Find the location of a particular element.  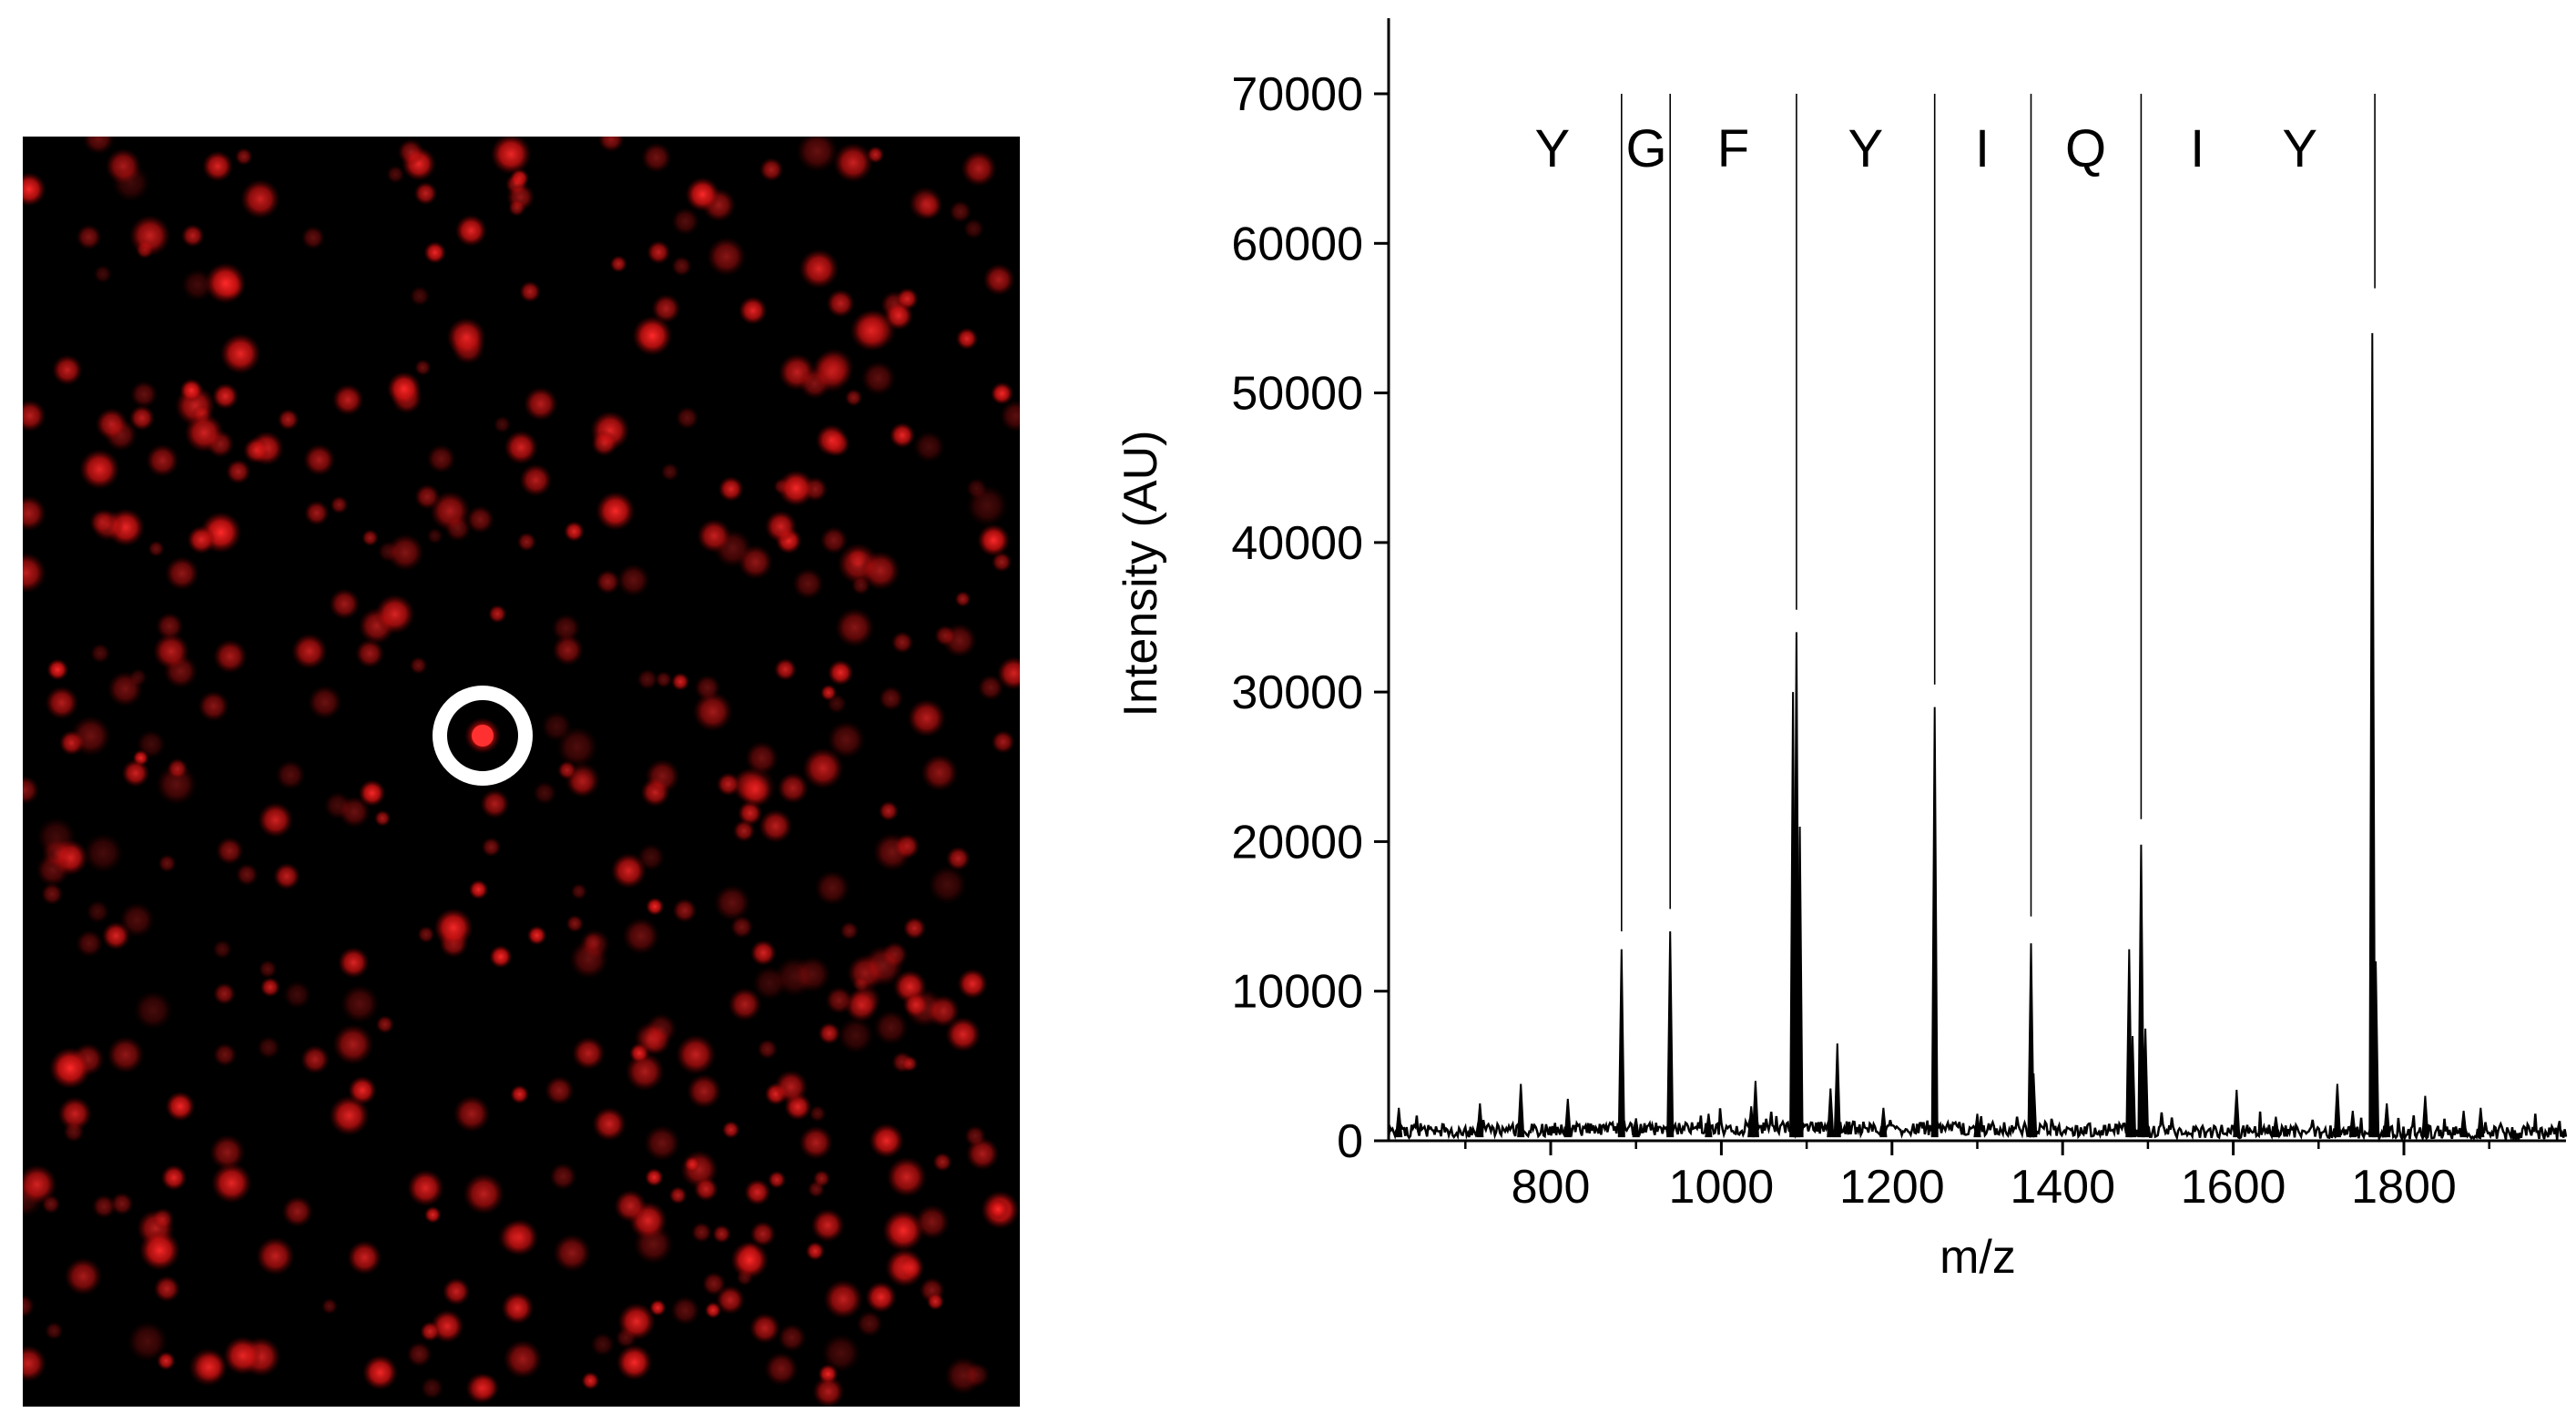

x-axis-ticks: 800 1000 1200 1400 1600 1800 is located at coordinates (1977, 1177).